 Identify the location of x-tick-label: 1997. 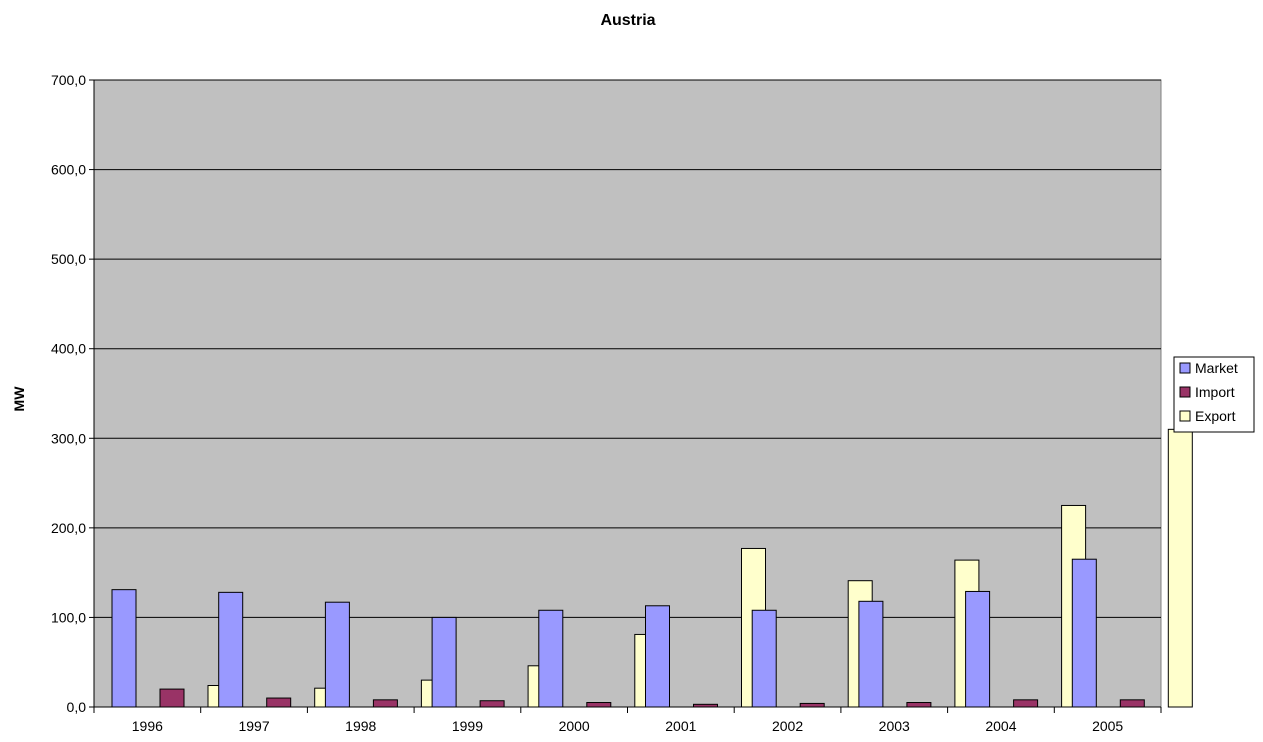
(253, 726).